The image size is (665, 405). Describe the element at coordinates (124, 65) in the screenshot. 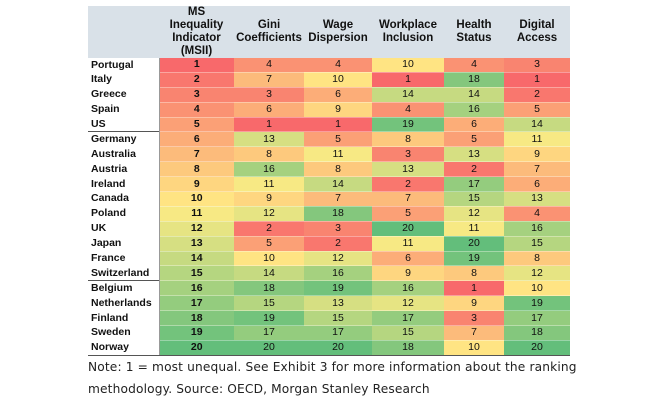

I see `country-label: Portugal` at that location.